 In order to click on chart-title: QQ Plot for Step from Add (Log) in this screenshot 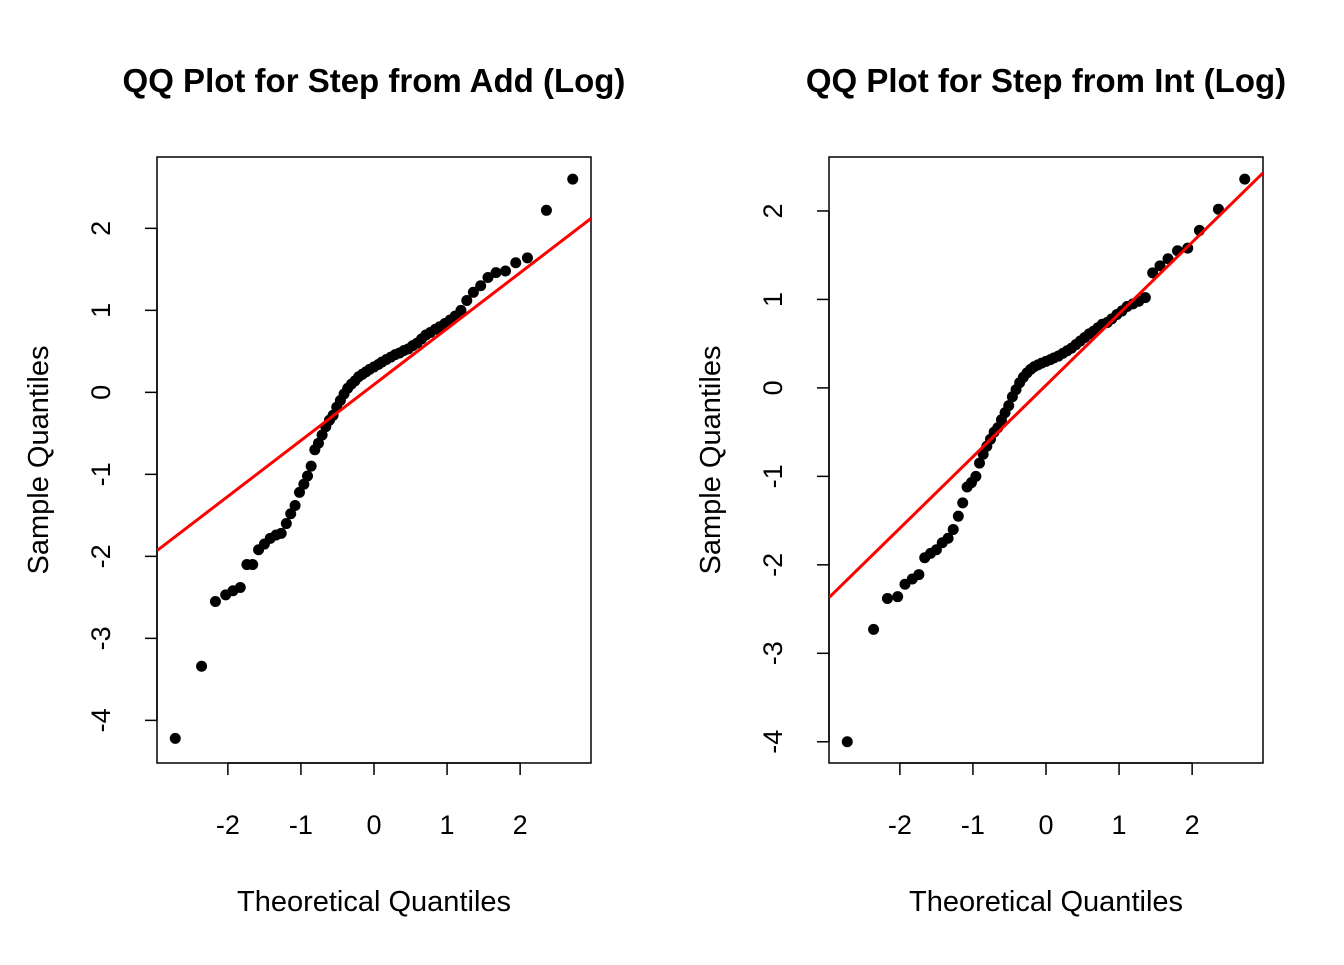, I will do `click(374, 80)`.